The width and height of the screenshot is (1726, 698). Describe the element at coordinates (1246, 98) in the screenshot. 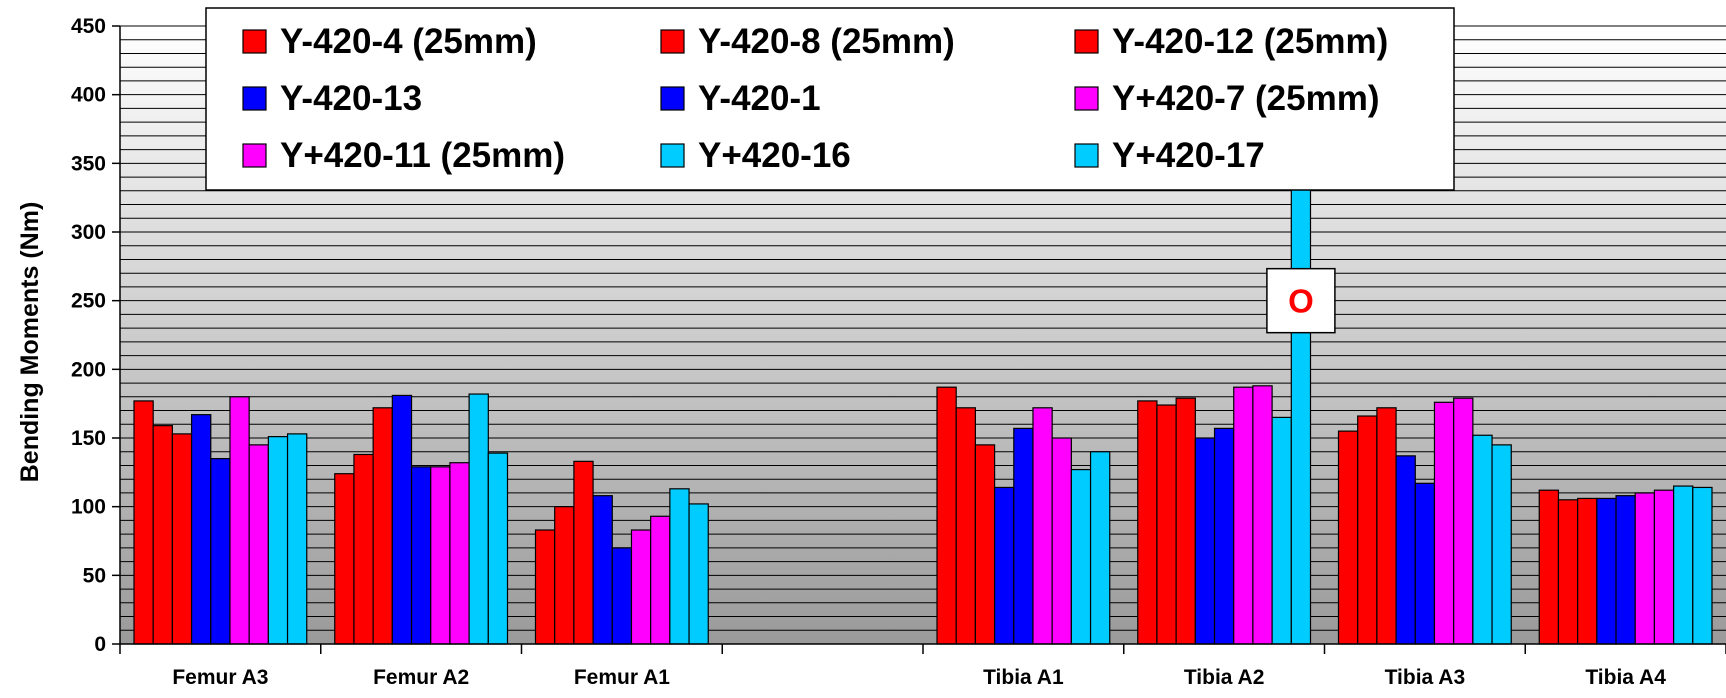

I see `legend-label-y-420-7-25mm: Y+420-7 (25mm)` at that location.